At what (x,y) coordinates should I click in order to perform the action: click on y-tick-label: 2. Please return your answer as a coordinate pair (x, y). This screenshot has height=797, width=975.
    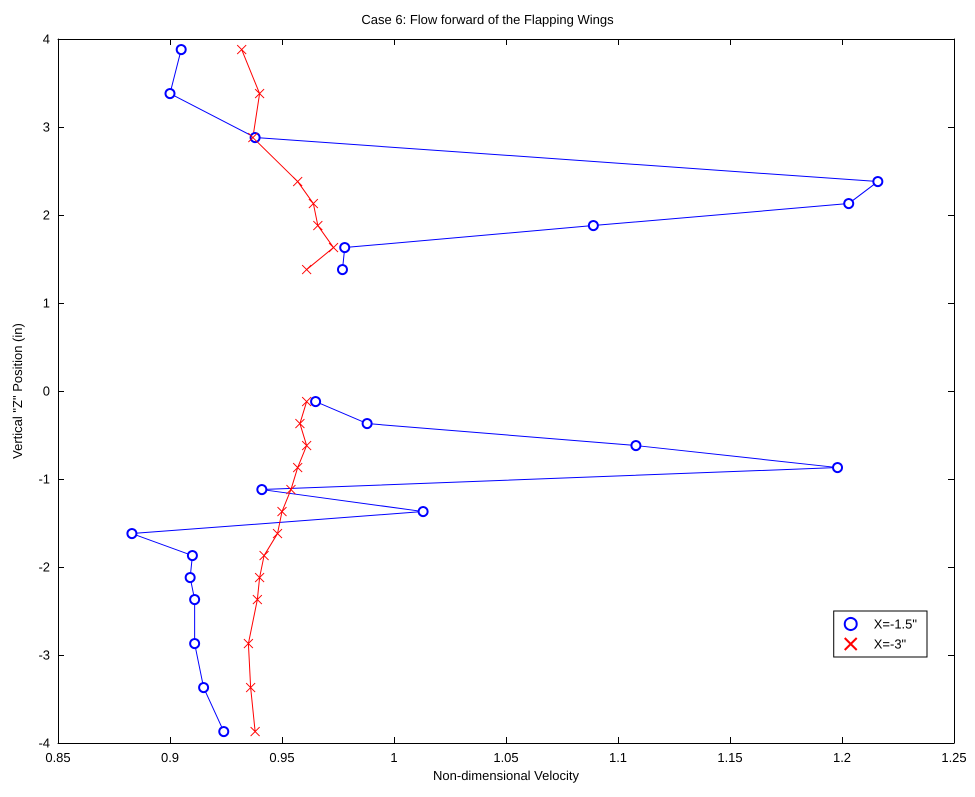
    Looking at the image, I should click on (46, 215).